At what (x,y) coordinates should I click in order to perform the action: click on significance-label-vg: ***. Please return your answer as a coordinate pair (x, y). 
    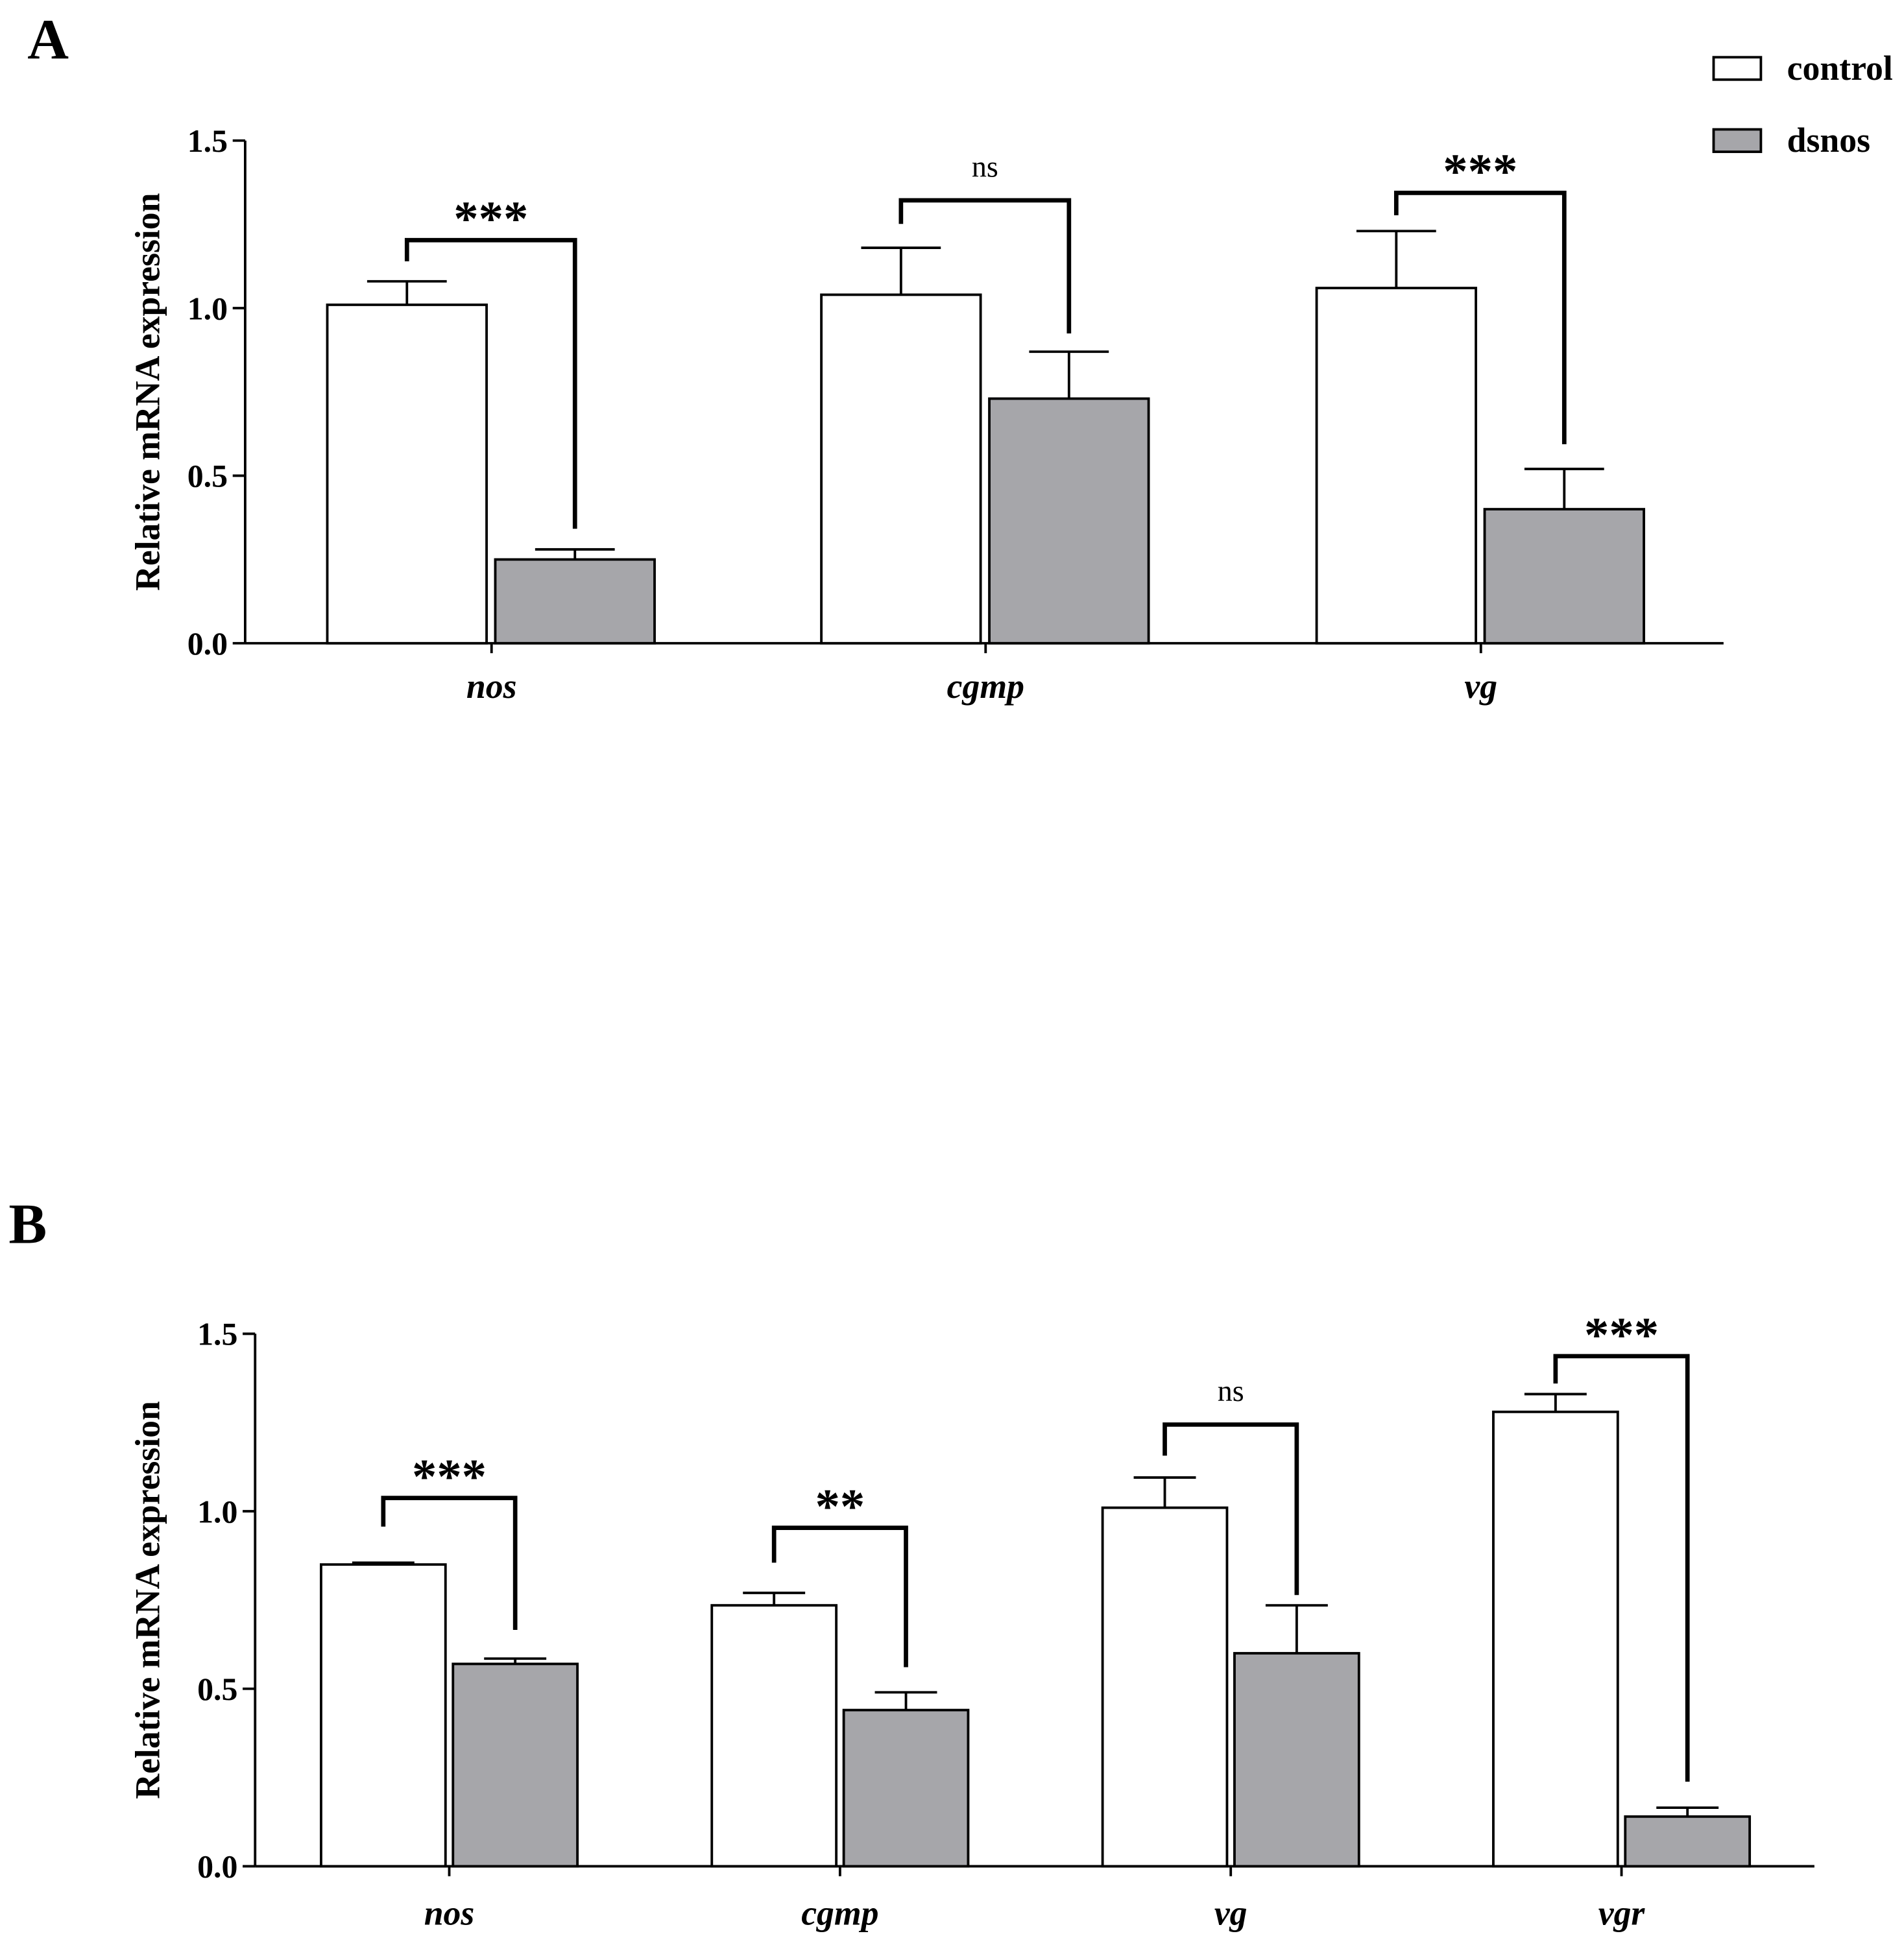
    Looking at the image, I should click on (1480, 171).